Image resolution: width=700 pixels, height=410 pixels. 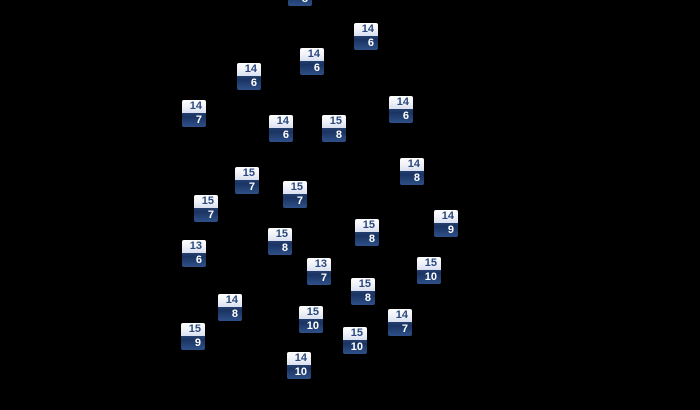 I want to click on temp-marker: 8, so click(x=300, y=3).